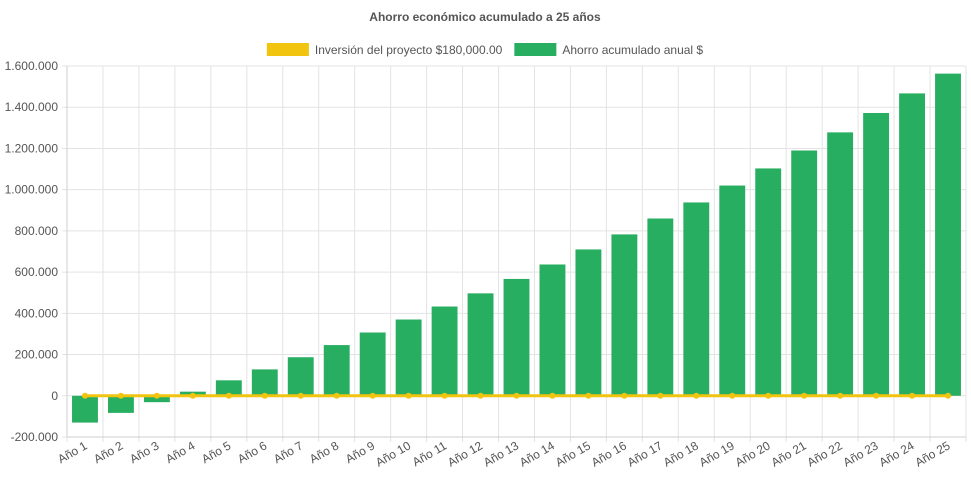 The height and width of the screenshot is (485, 971). Describe the element at coordinates (32, 190) in the screenshot. I see `y-tick-label: 1.000.000` at that location.